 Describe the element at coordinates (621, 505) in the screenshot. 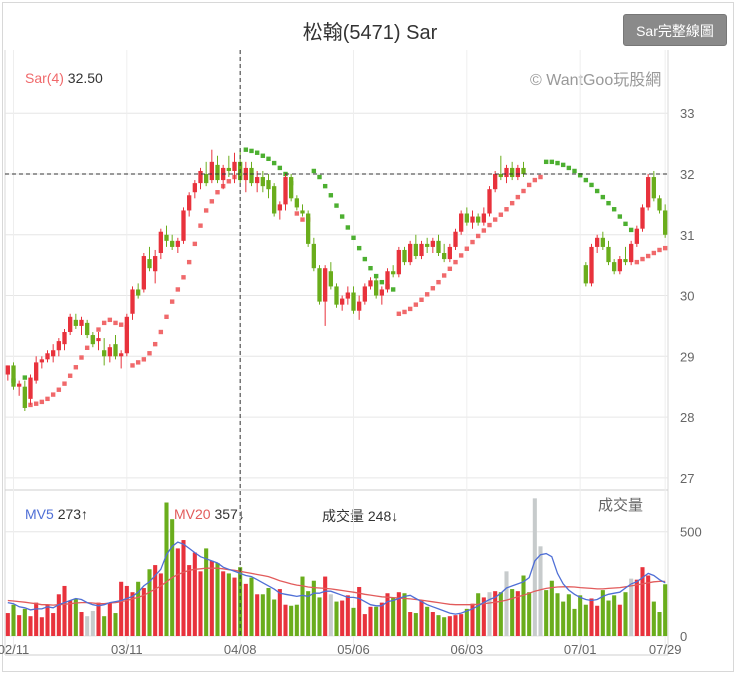

I see `volume-panel-title: 成交量` at that location.